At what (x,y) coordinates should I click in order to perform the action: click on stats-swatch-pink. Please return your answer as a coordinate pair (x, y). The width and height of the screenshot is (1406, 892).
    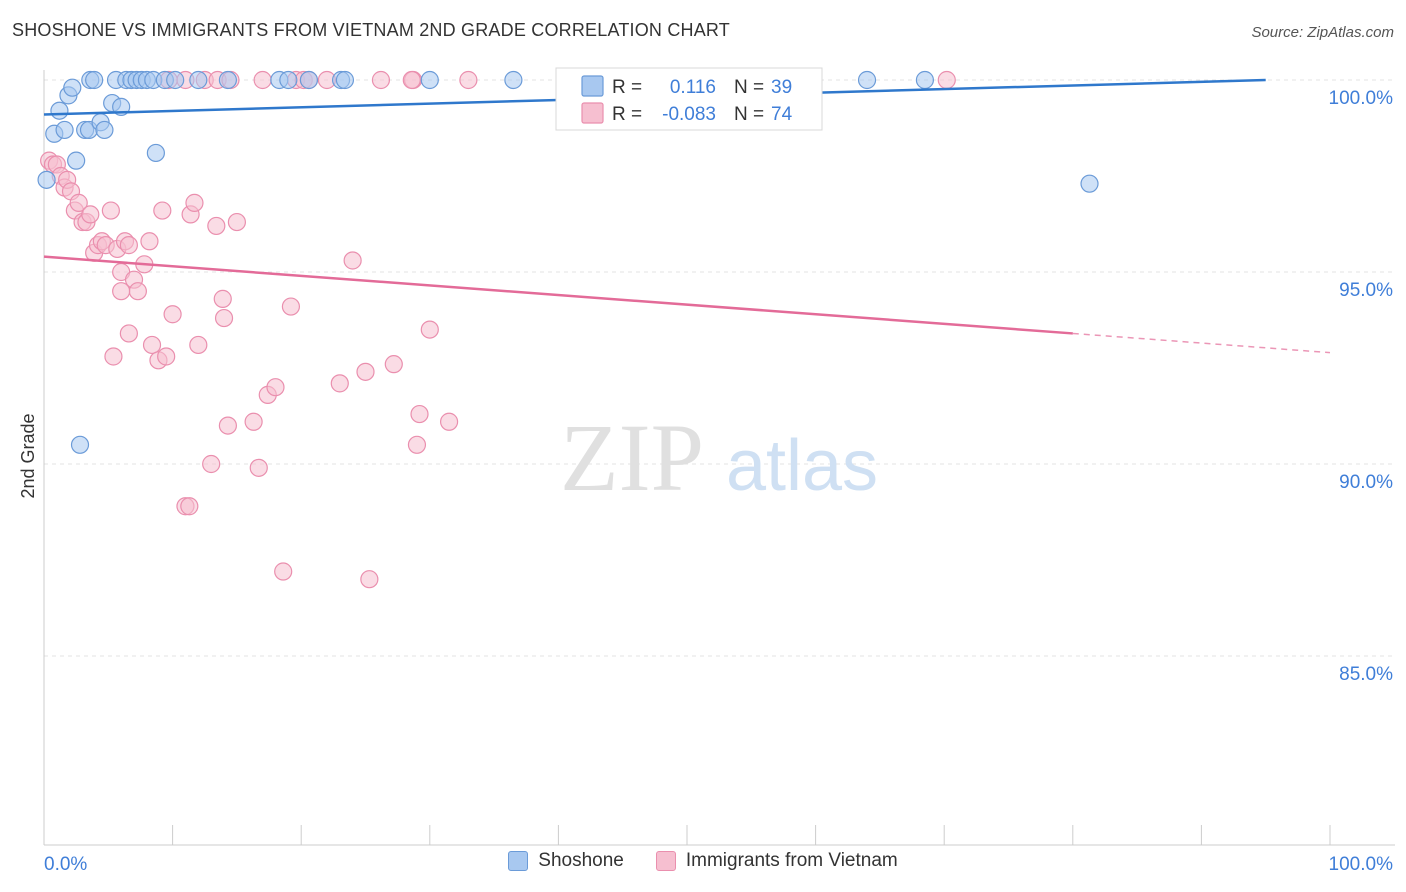
    Looking at the image, I should click on (592, 113).